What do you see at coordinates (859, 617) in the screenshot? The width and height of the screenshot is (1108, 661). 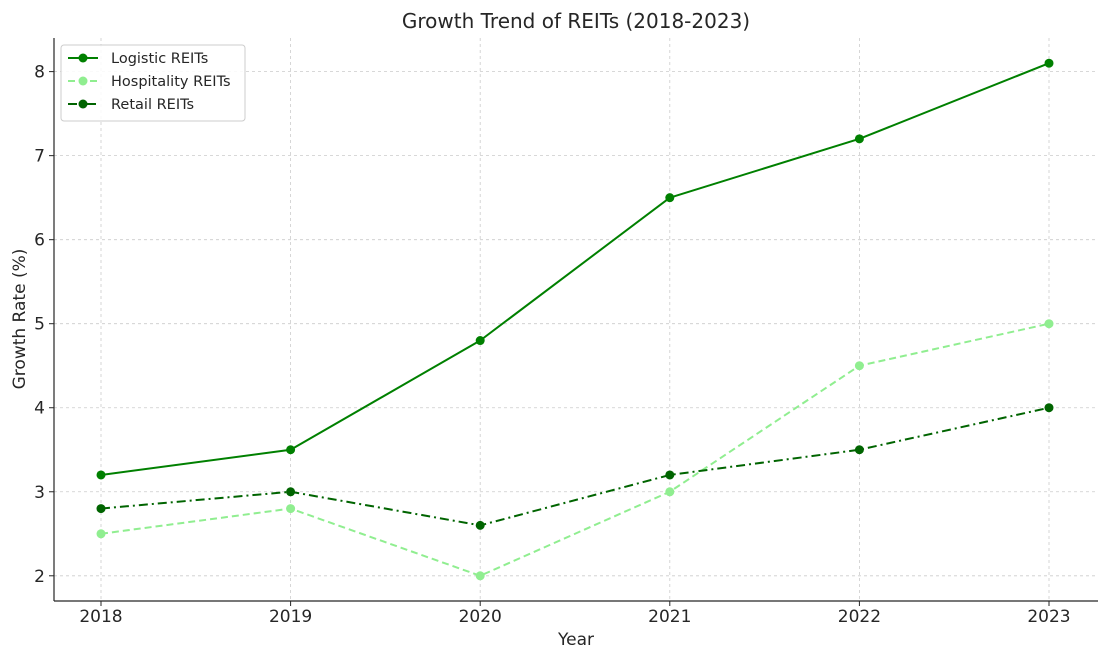 I see `x-tick-label: 2022` at bounding box center [859, 617].